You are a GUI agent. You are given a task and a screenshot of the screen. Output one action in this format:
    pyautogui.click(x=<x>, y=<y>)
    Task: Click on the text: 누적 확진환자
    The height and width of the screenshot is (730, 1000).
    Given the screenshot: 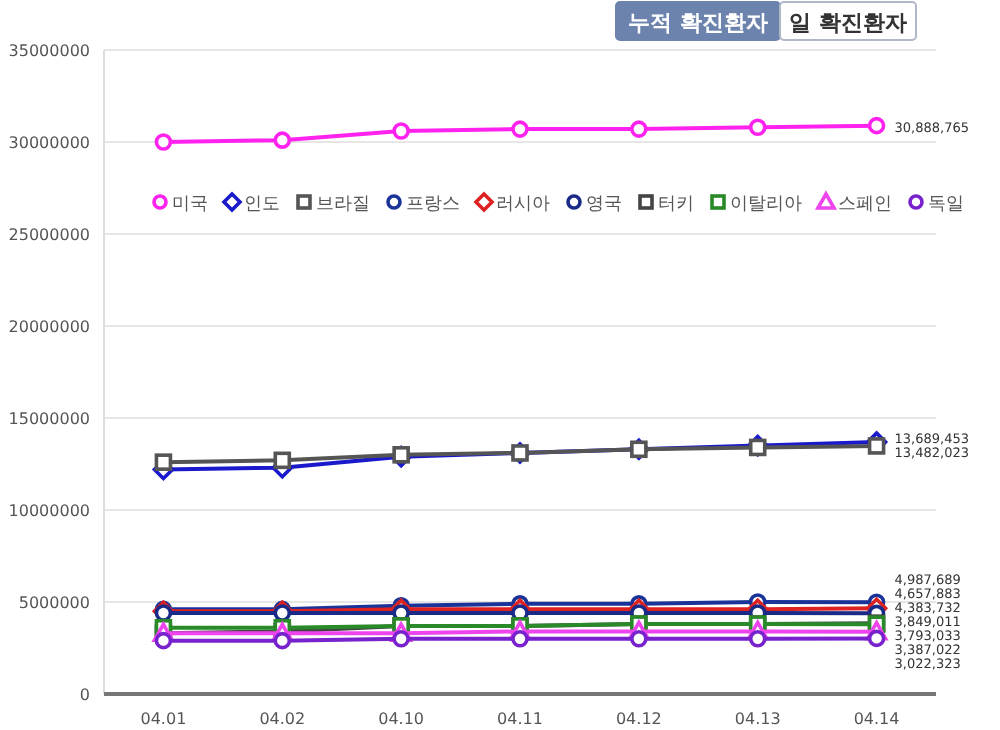 What is the action you would take?
    pyautogui.click(x=698, y=23)
    